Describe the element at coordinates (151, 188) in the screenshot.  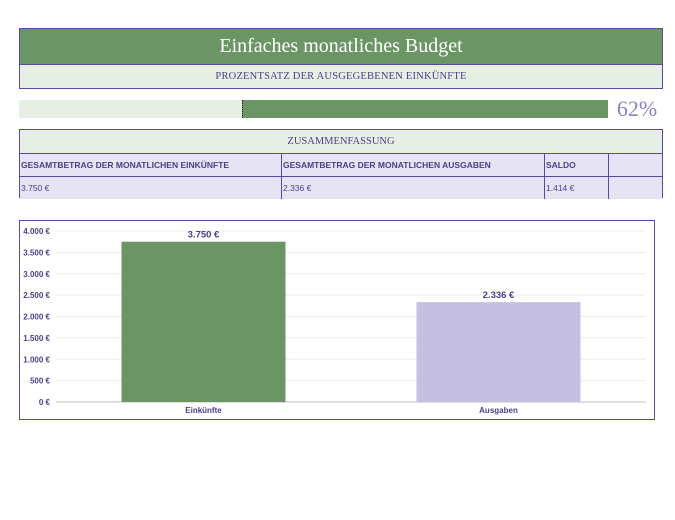
I see `value-total-income: 3.750 €` at that location.